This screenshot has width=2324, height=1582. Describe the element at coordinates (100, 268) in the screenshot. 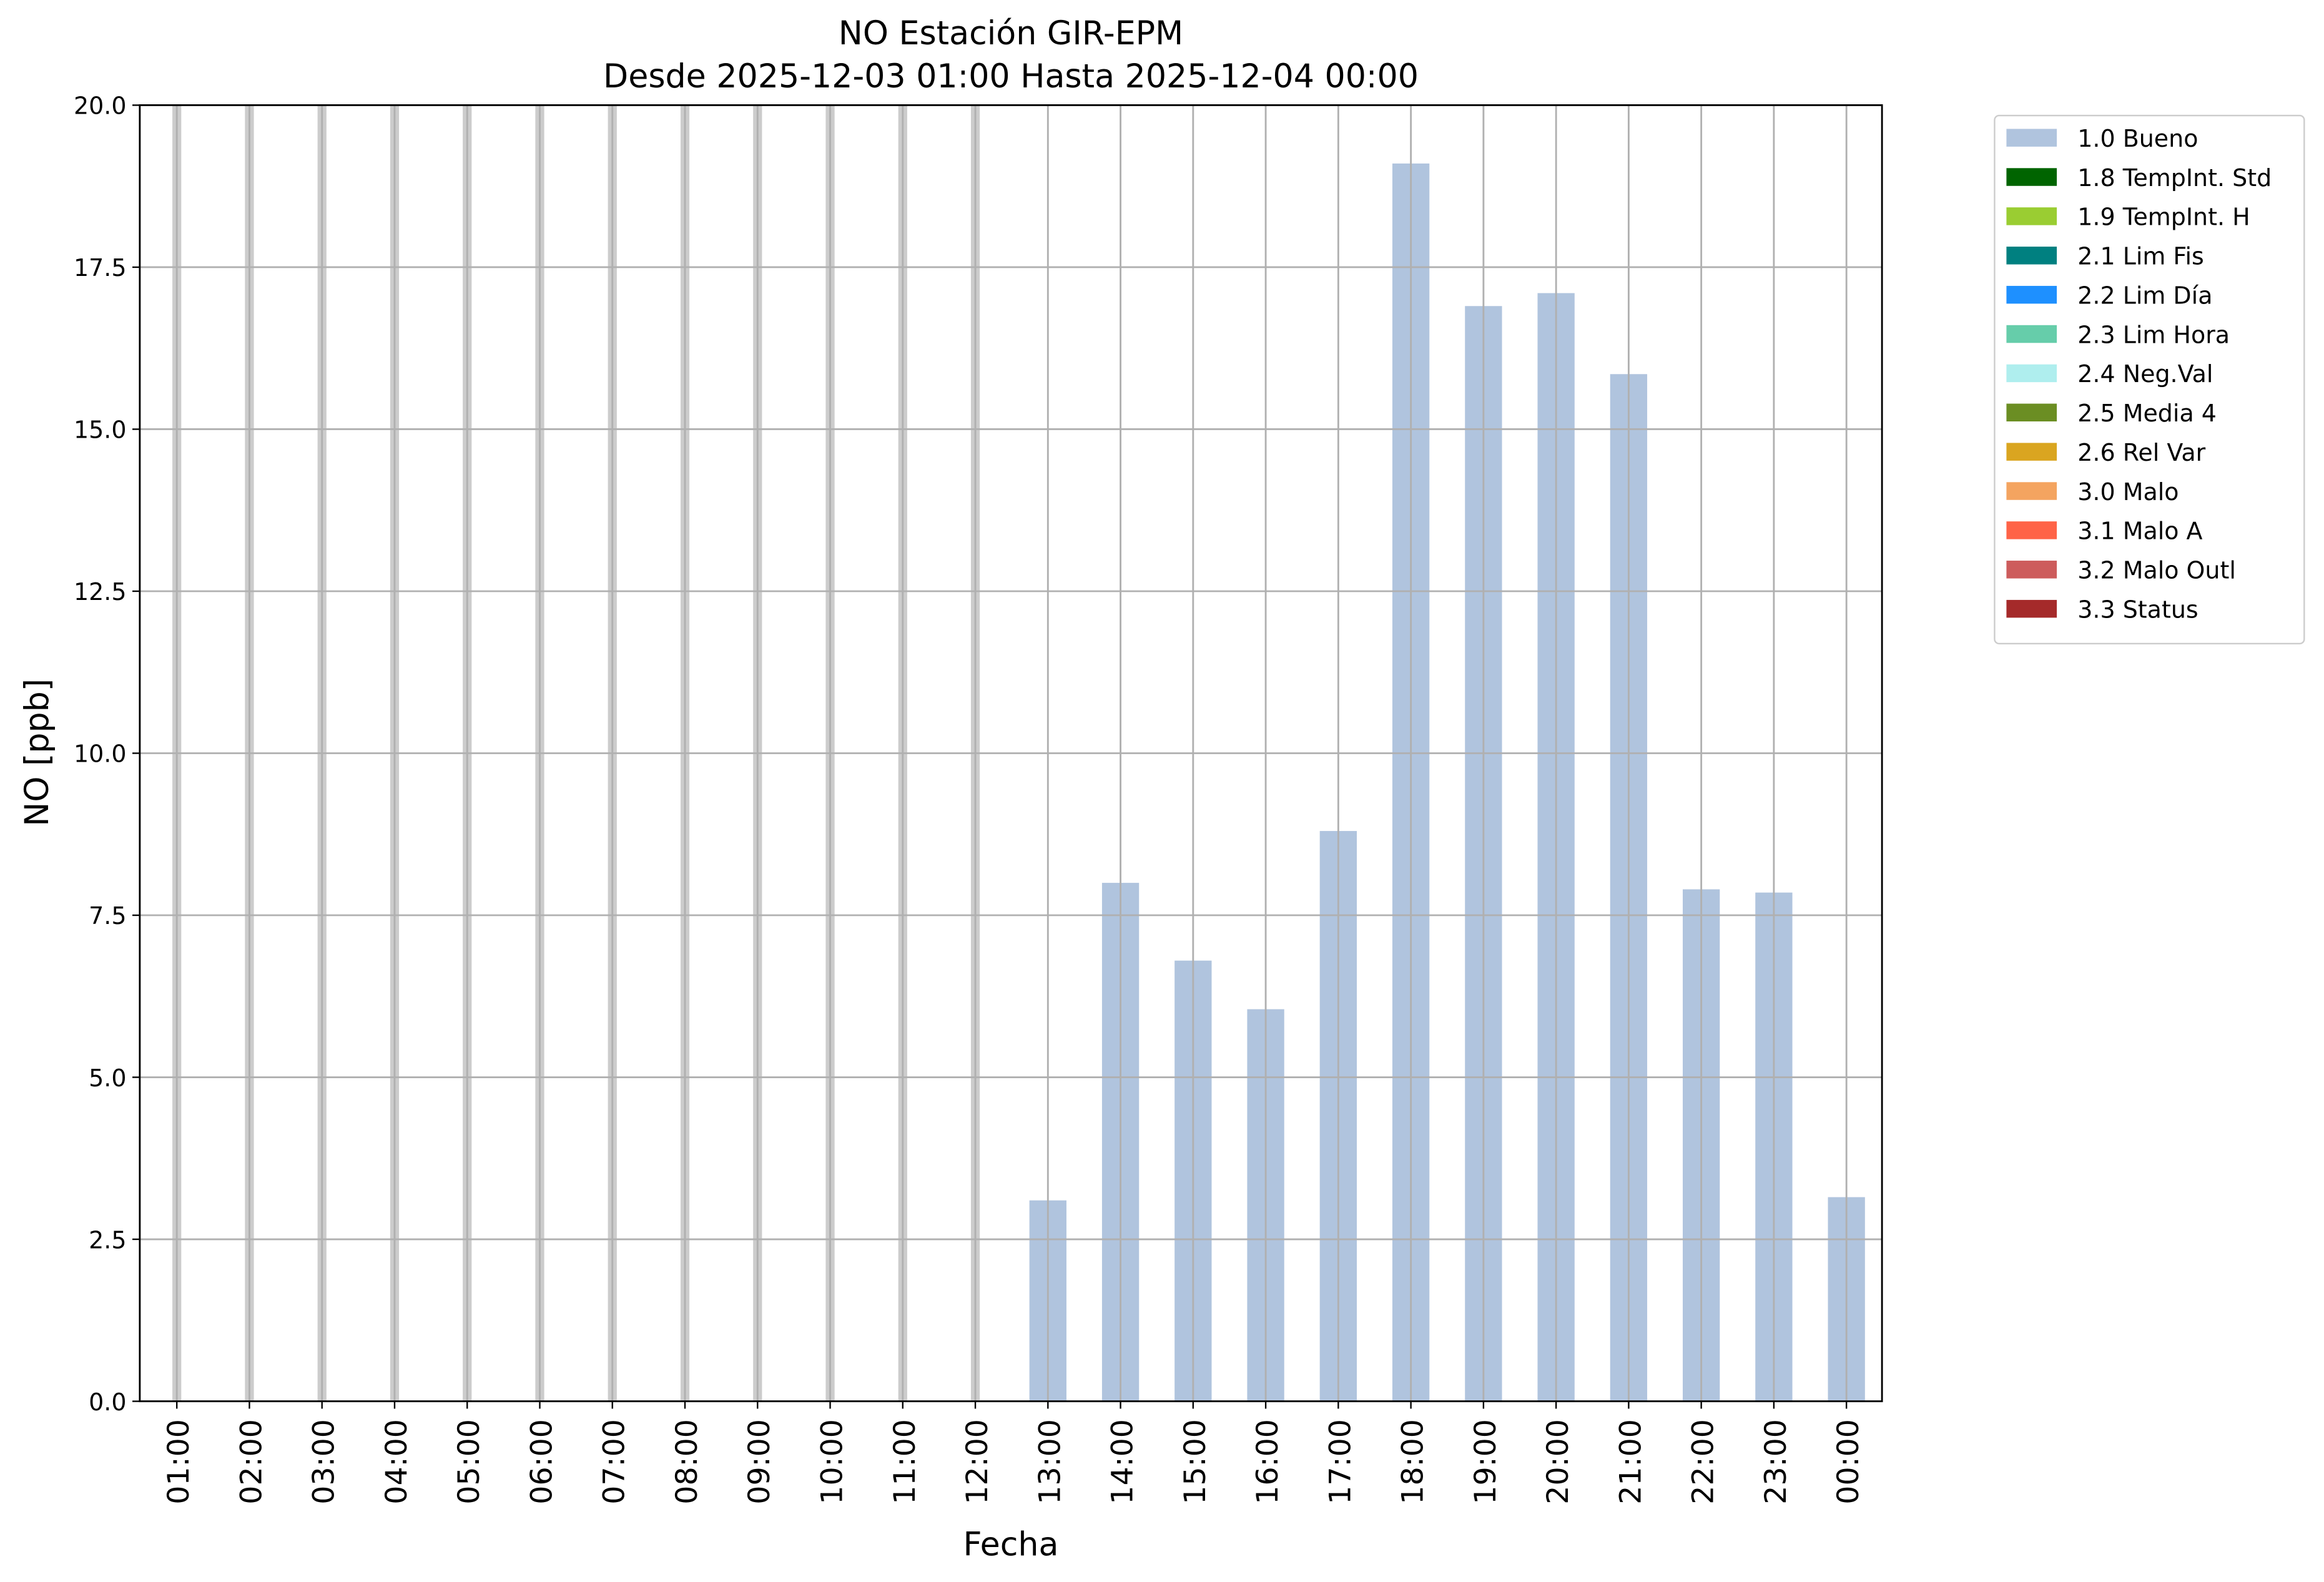

I see `y-tick-label: 17.5` at that location.